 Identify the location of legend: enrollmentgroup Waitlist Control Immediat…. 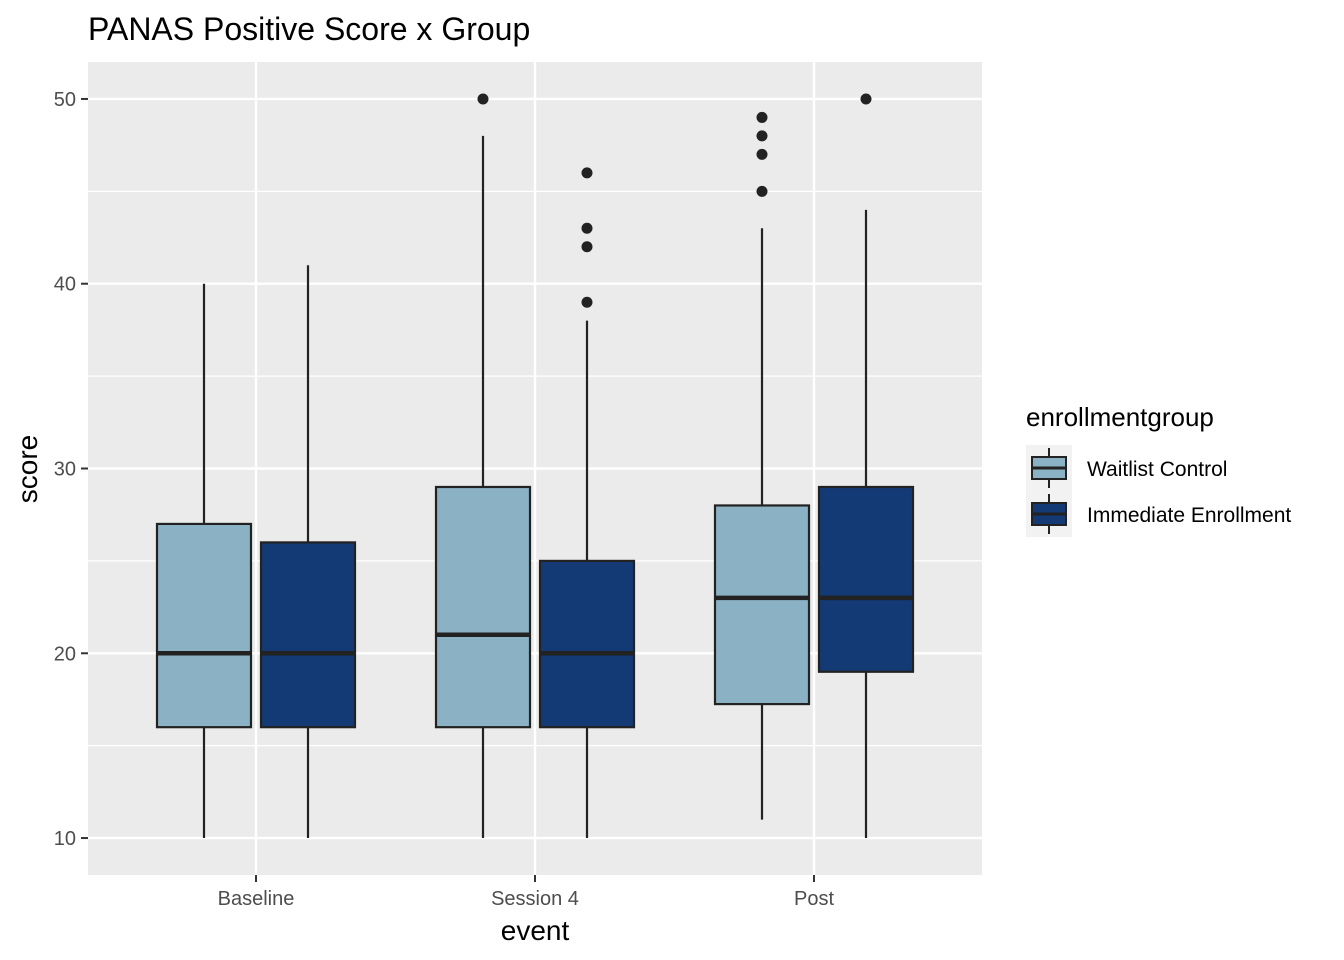
(1158, 469).